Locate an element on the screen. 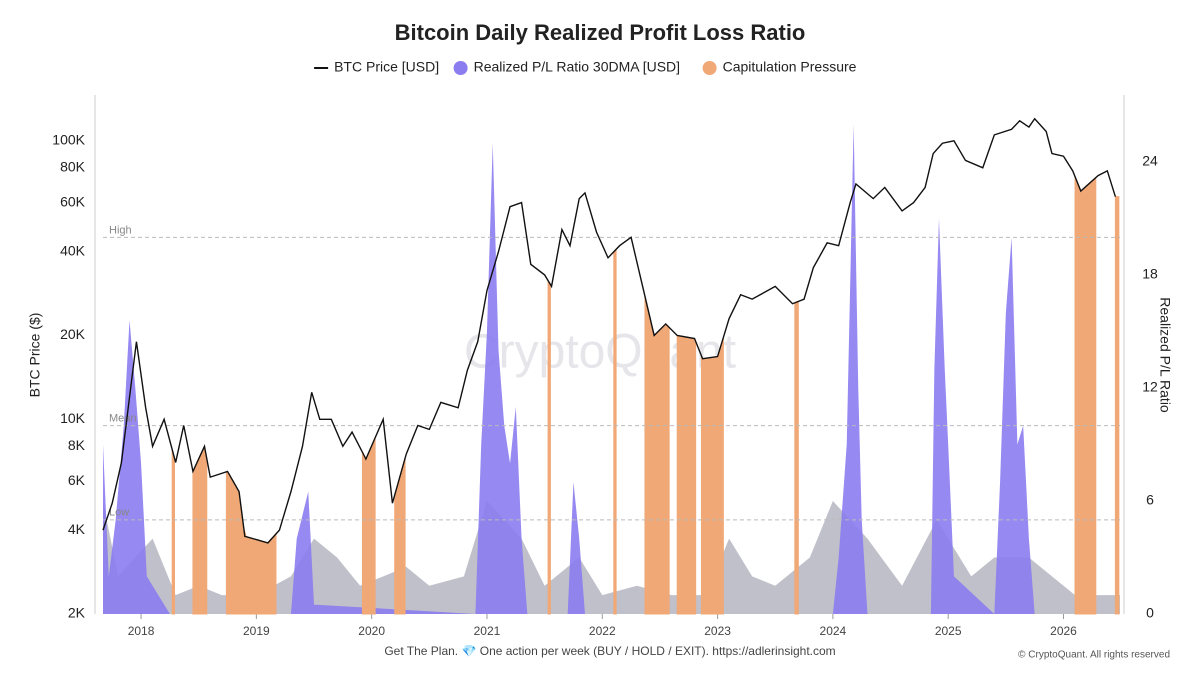  x-tick-label: 2018 is located at coordinates (141, 631).